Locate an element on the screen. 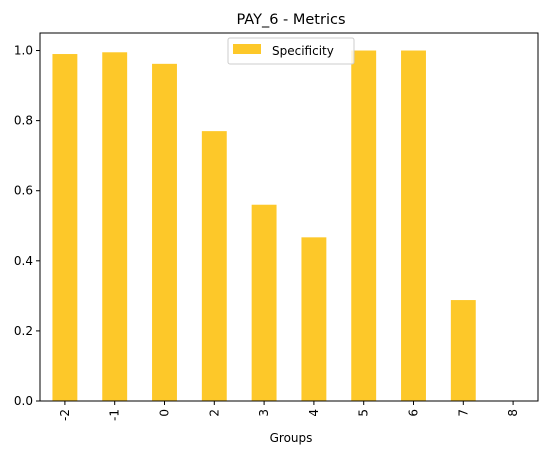  chart-title: PAY_6 - Metrics is located at coordinates (290, 20).